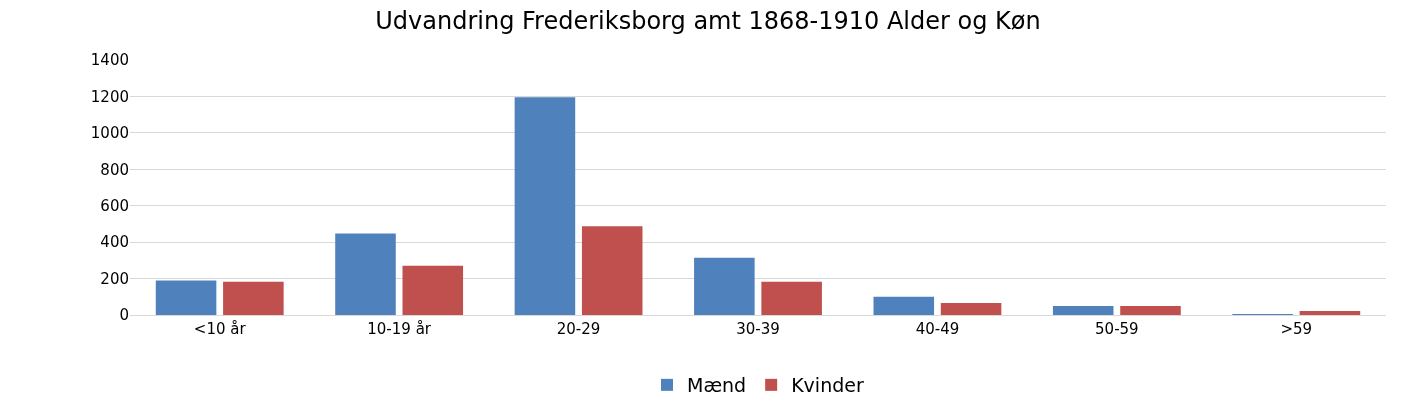 The height and width of the screenshot is (416, 1416). Describe the element at coordinates (578, 329) in the screenshot. I see `x-tick-label: 20-29` at that location.